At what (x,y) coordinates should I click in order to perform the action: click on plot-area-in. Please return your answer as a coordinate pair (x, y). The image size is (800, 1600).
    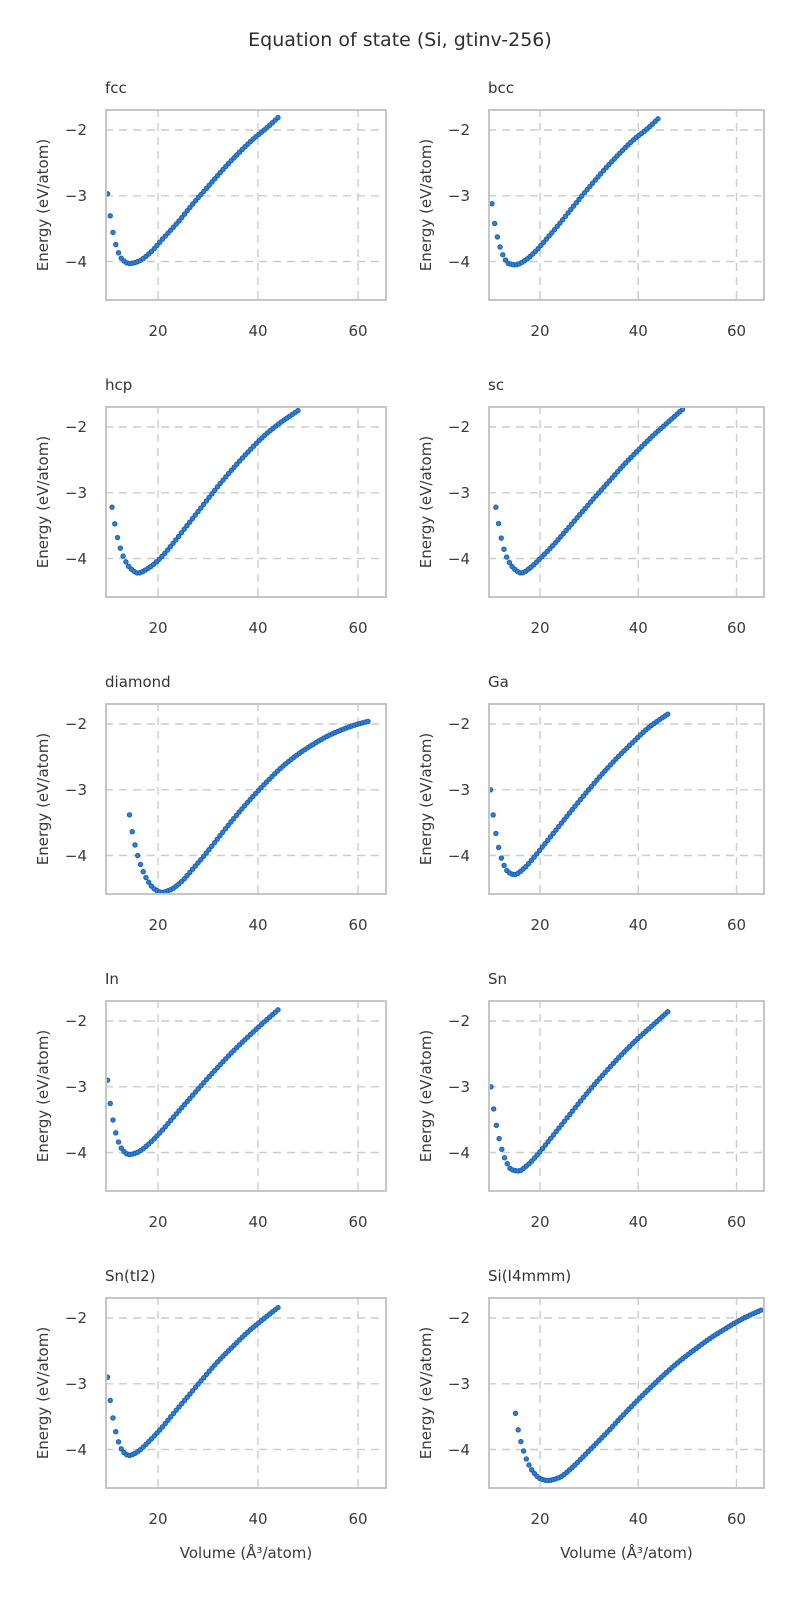
    Looking at the image, I should click on (246, 1096).